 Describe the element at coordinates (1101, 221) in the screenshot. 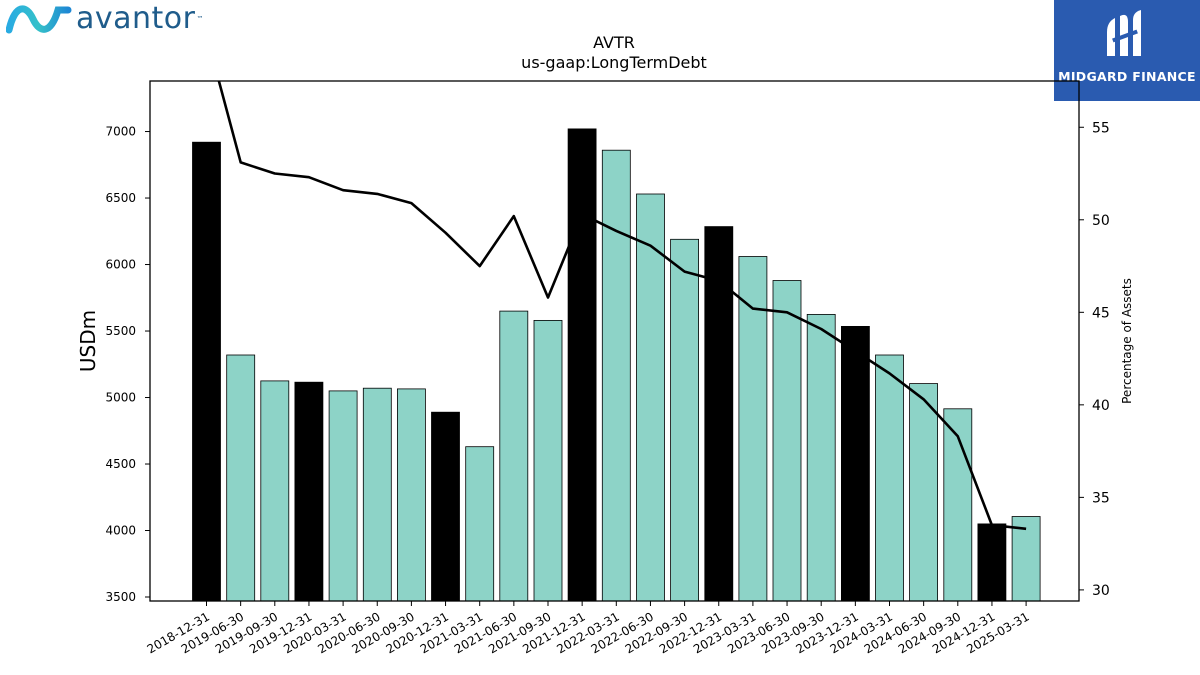

I see `y2-tick-label: 50` at that location.